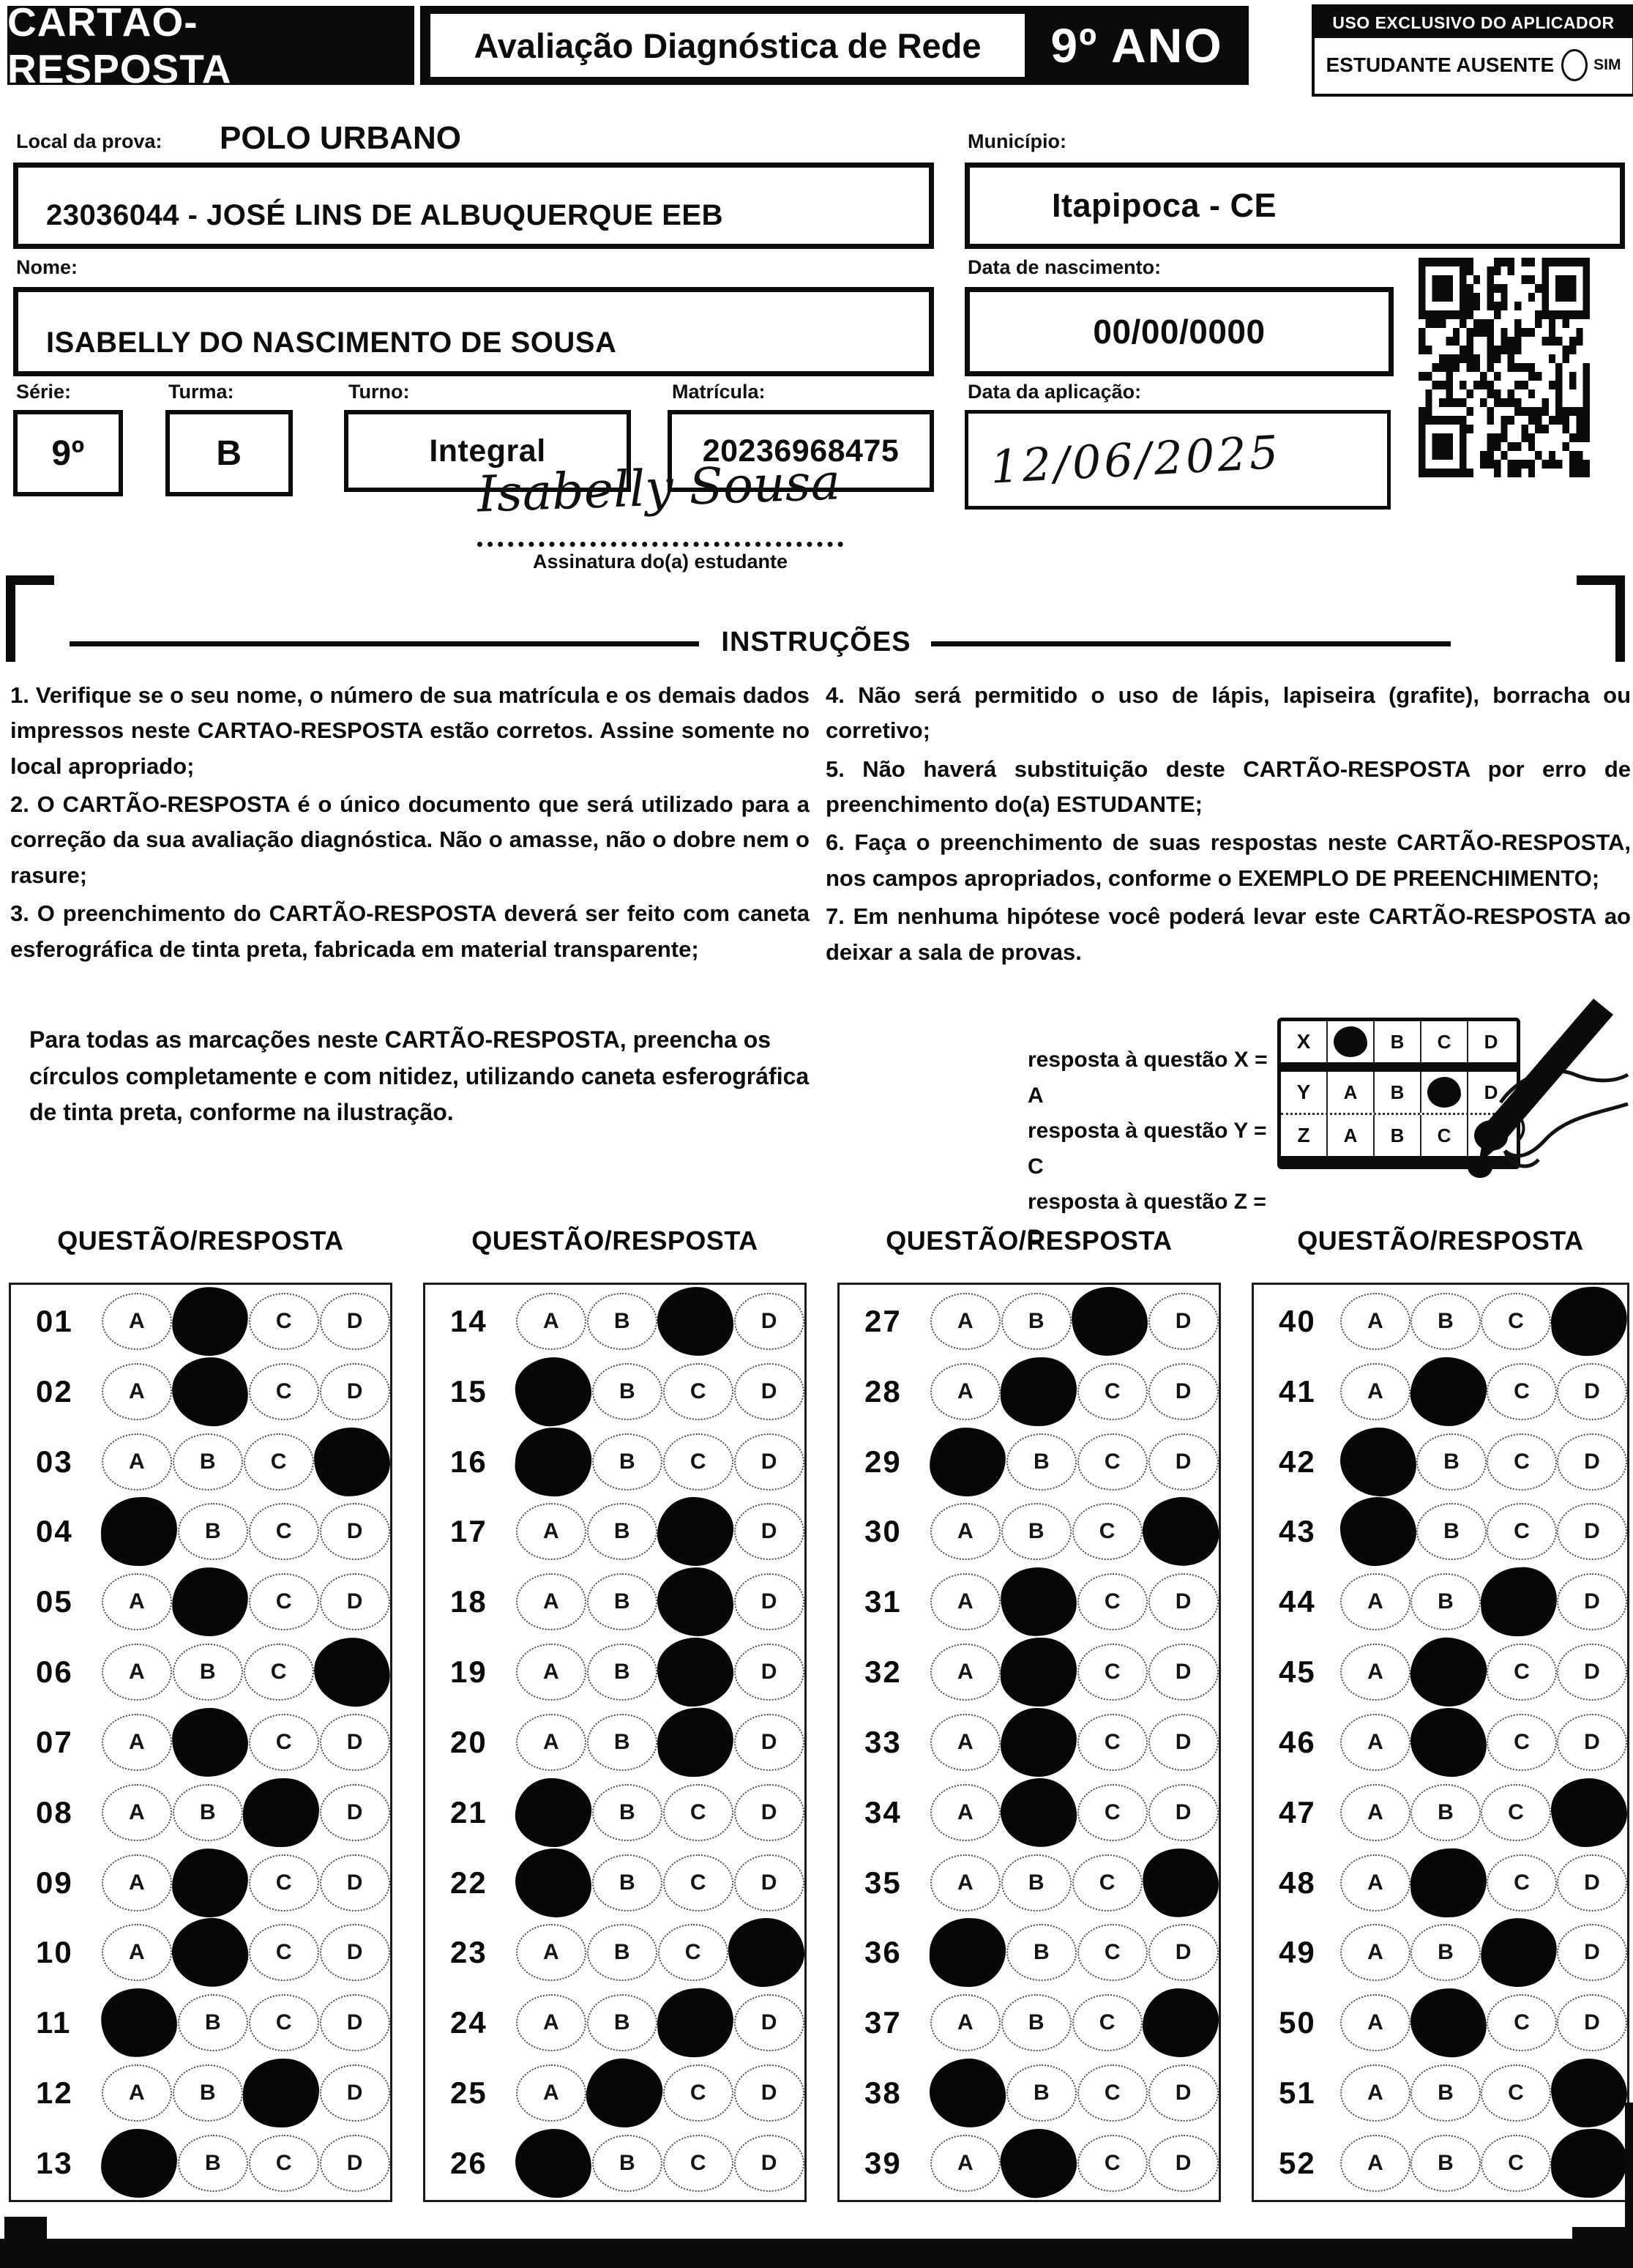  I want to click on bubble-q13-a-filled, so click(139, 2163).